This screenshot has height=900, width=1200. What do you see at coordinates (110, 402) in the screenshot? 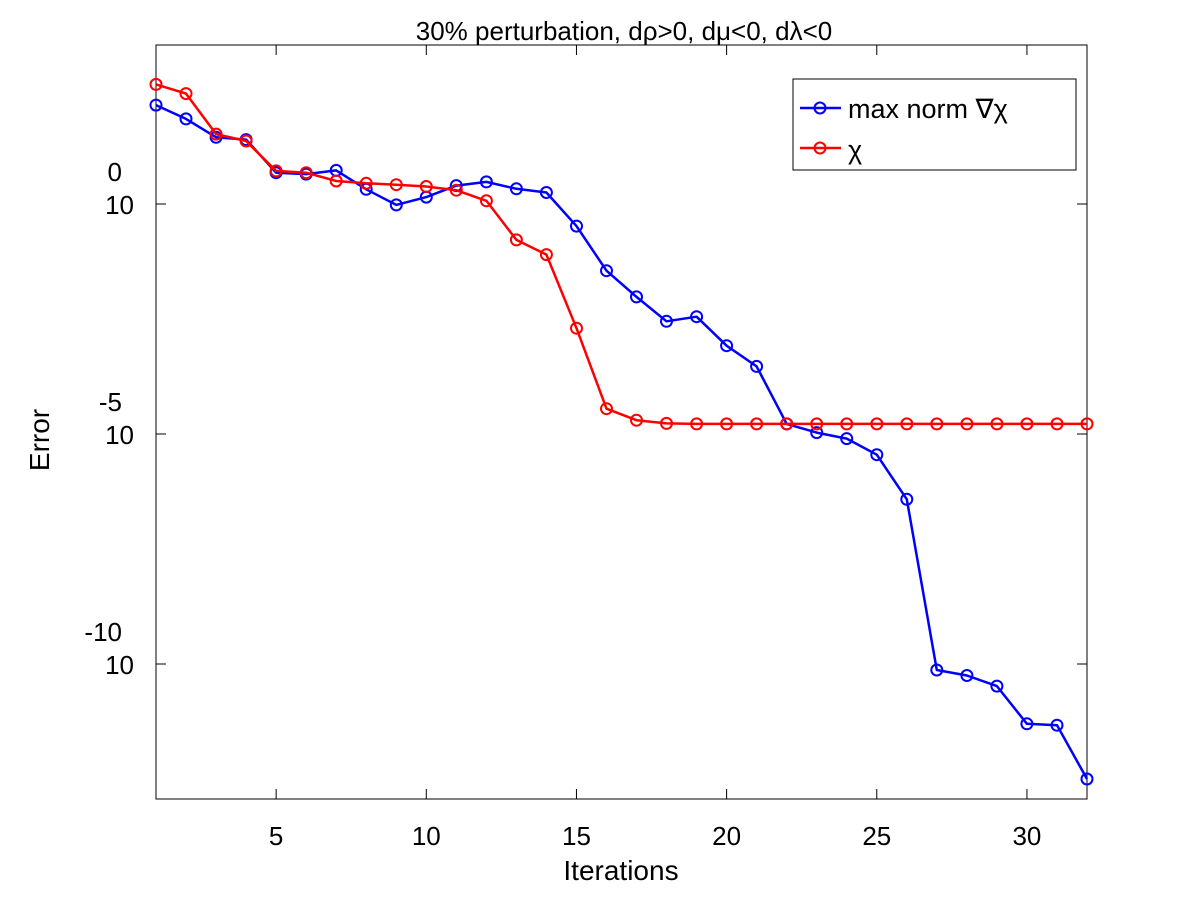
I see `y-tick-label-exponent: -5` at bounding box center [110, 402].